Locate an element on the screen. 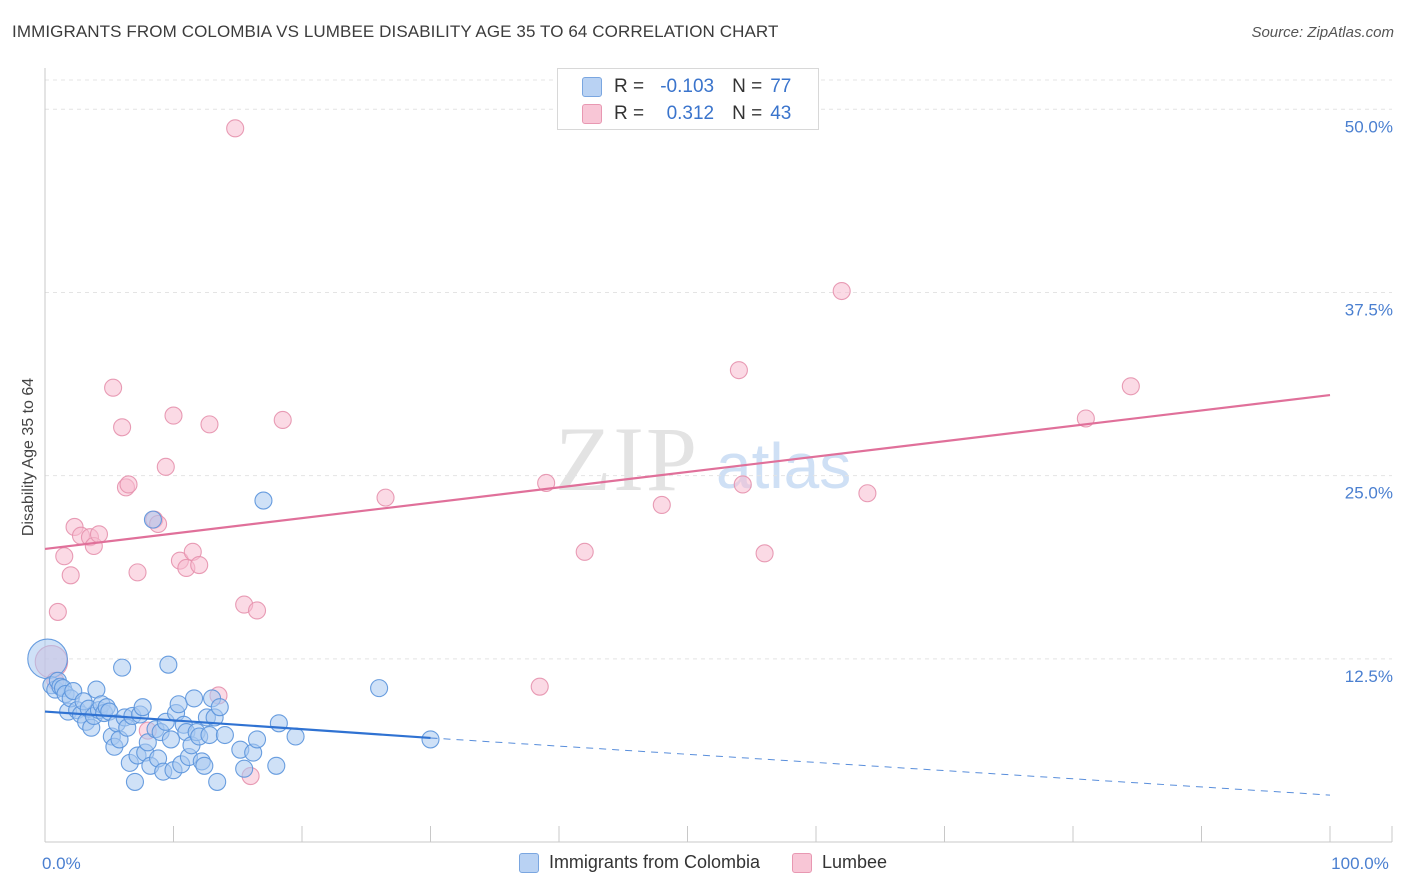  stats-n-value-blue: 77 is located at coordinates (781, 86).